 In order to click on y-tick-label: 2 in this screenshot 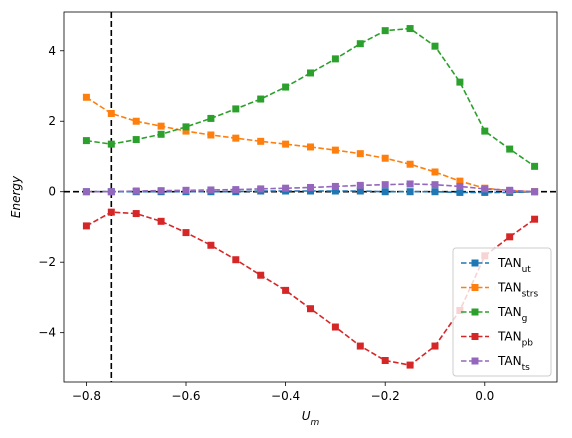, I will do `click(52, 121)`.